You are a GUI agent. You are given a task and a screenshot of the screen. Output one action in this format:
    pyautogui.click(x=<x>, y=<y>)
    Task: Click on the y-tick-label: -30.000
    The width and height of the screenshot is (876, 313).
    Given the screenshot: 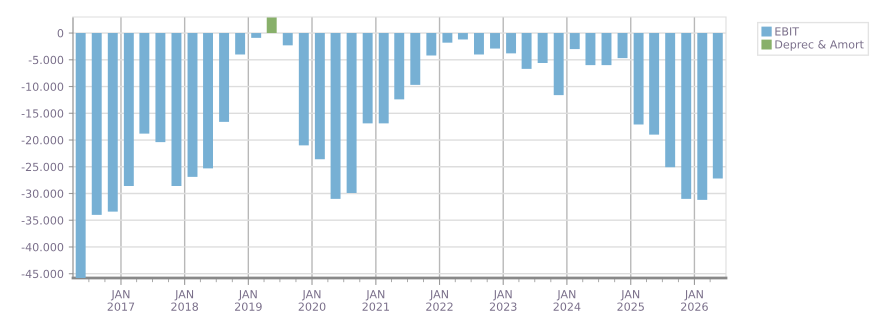 What is the action you would take?
    pyautogui.click(x=43, y=193)
    